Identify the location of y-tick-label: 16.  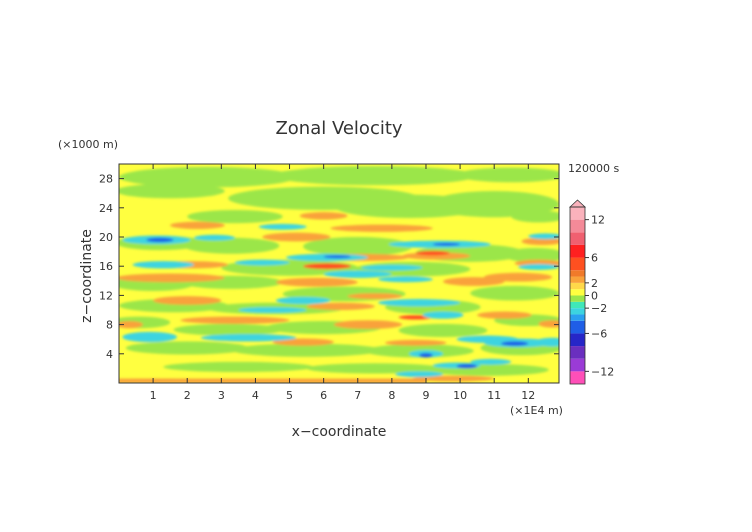
(106, 266).